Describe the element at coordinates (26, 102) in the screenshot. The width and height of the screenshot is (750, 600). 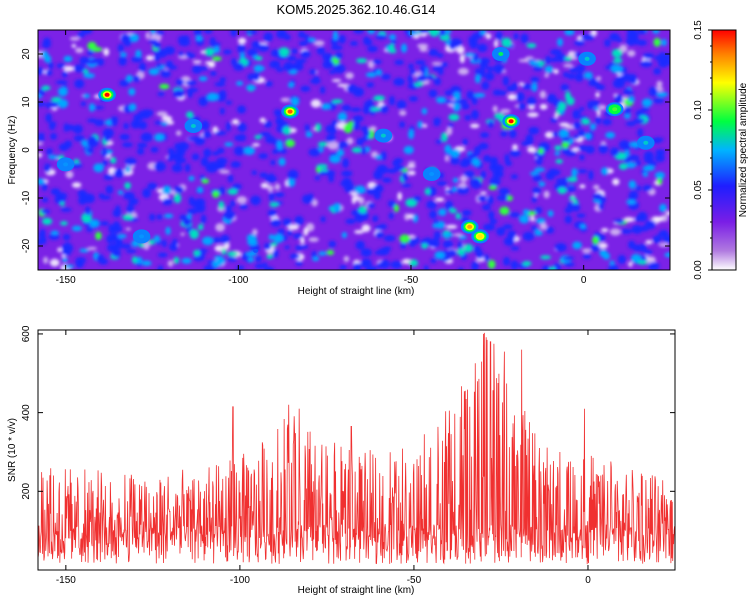
I see `heatmap-y-tick-label: 10` at that location.